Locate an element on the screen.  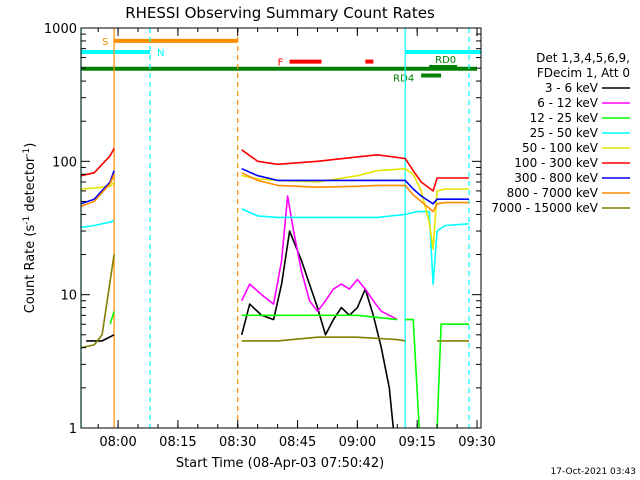
timestamp: 17-Oct-2021 03:43 is located at coordinates (593, 472).